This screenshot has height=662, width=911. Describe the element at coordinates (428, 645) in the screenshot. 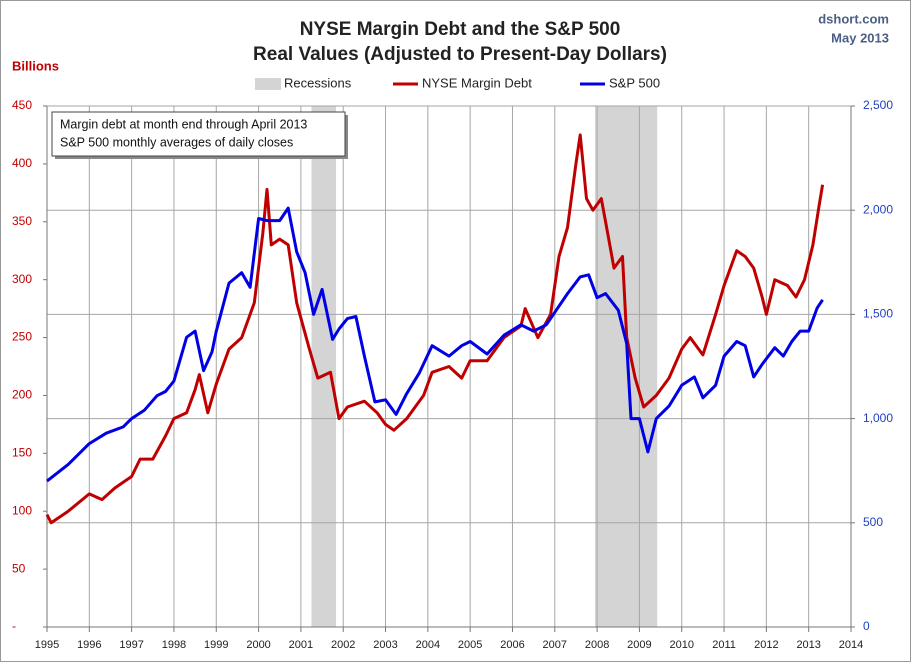

I see `x-tick-label: 2004` at that location.